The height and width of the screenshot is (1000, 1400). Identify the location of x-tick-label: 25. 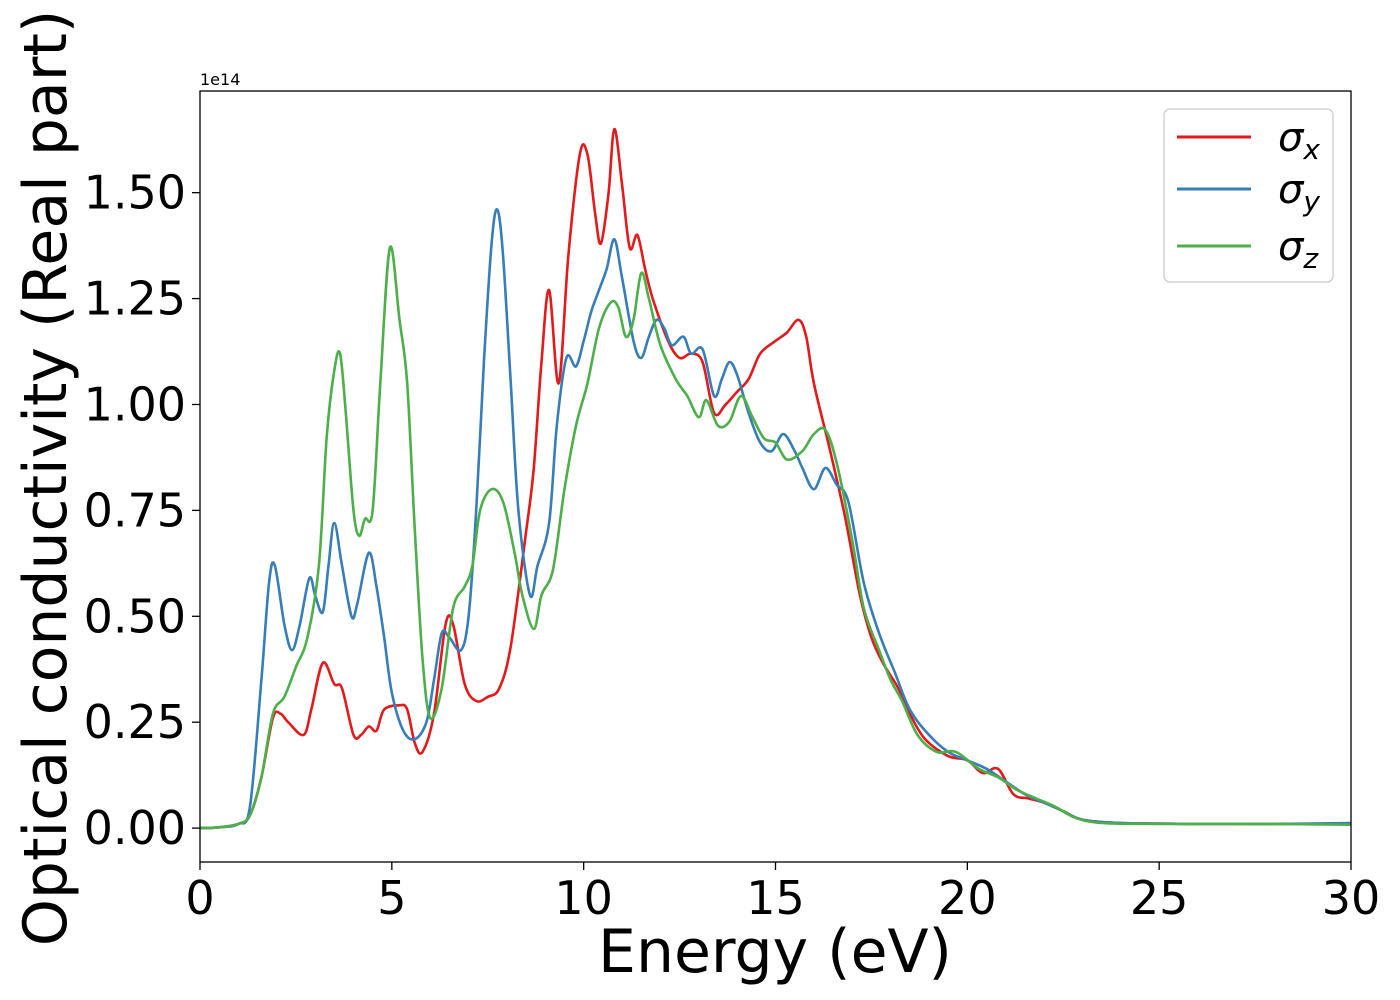
(1159, 898).